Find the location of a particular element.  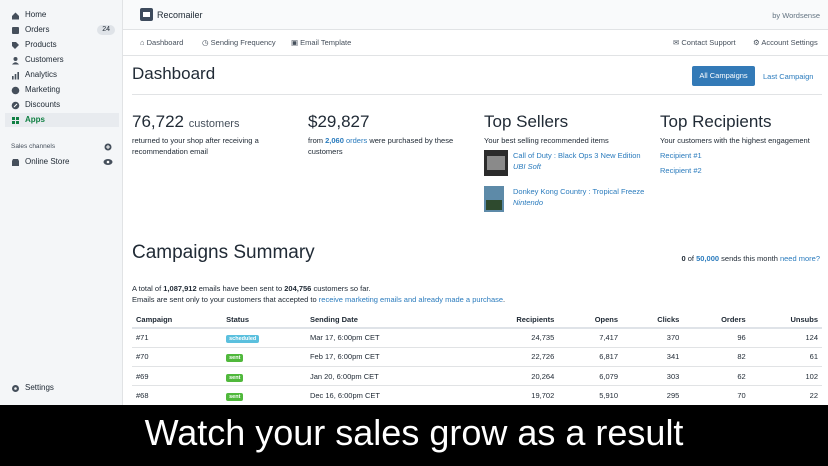

table-cell: 303 is located at coordinates (653, 376).